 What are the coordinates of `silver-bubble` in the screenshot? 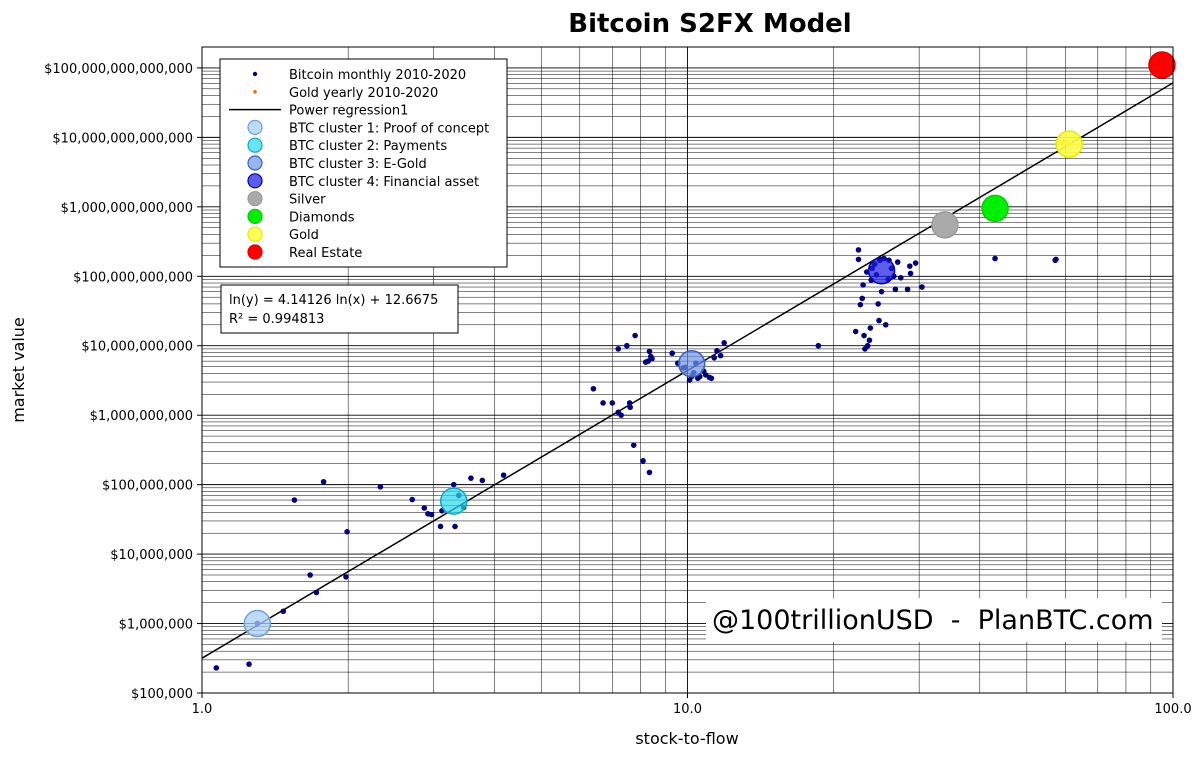 It's located at (945, 225).